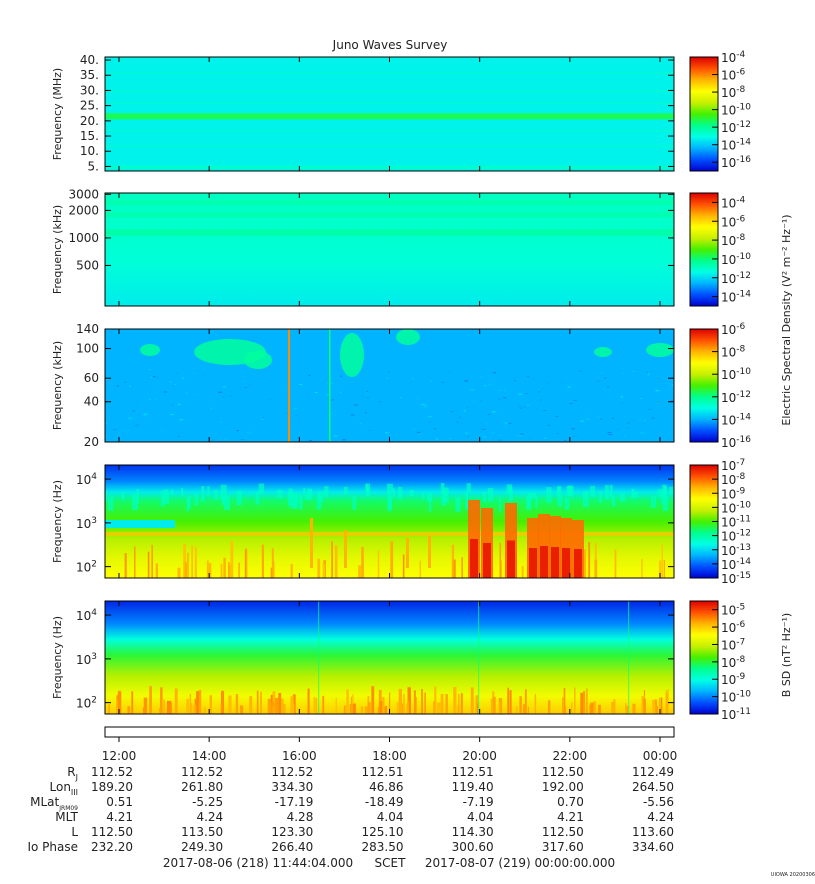 This screenshot has height=884, width=815. I want to click on ephemeris-row-subscript: JRM09, so click(68, 808).